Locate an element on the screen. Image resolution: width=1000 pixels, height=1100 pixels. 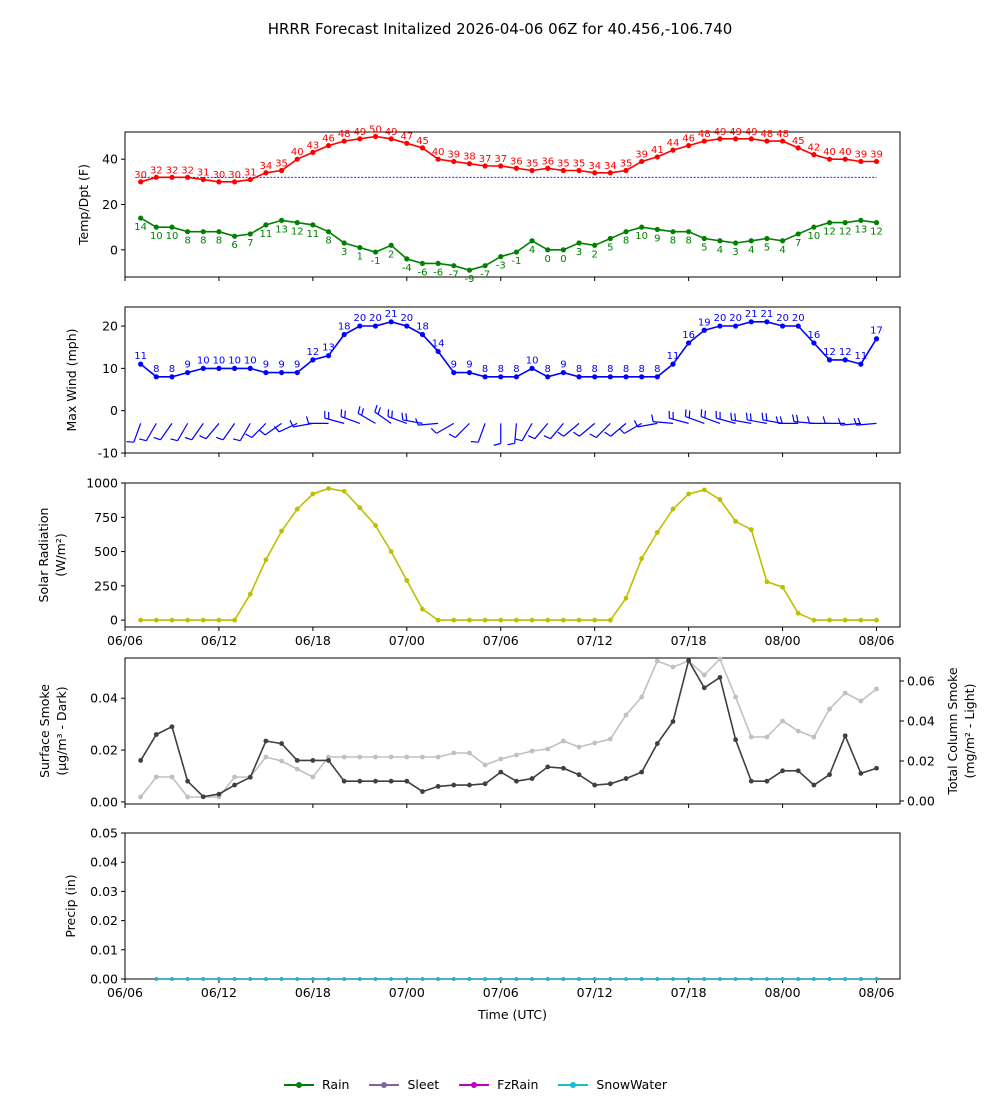
y-tick-label: 1000 is located at coordinates (102, 483).